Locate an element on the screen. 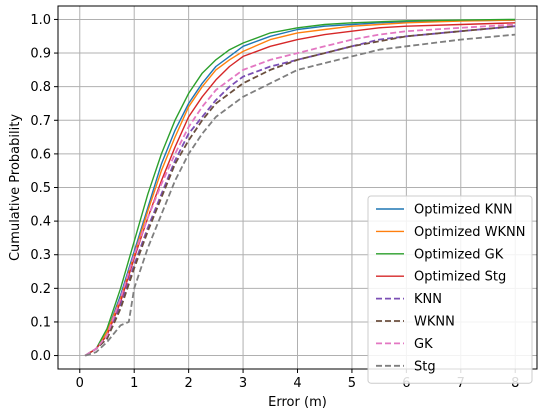 The image size is (550, 413). legend-label: Stg is located at coordinates (425, 366).